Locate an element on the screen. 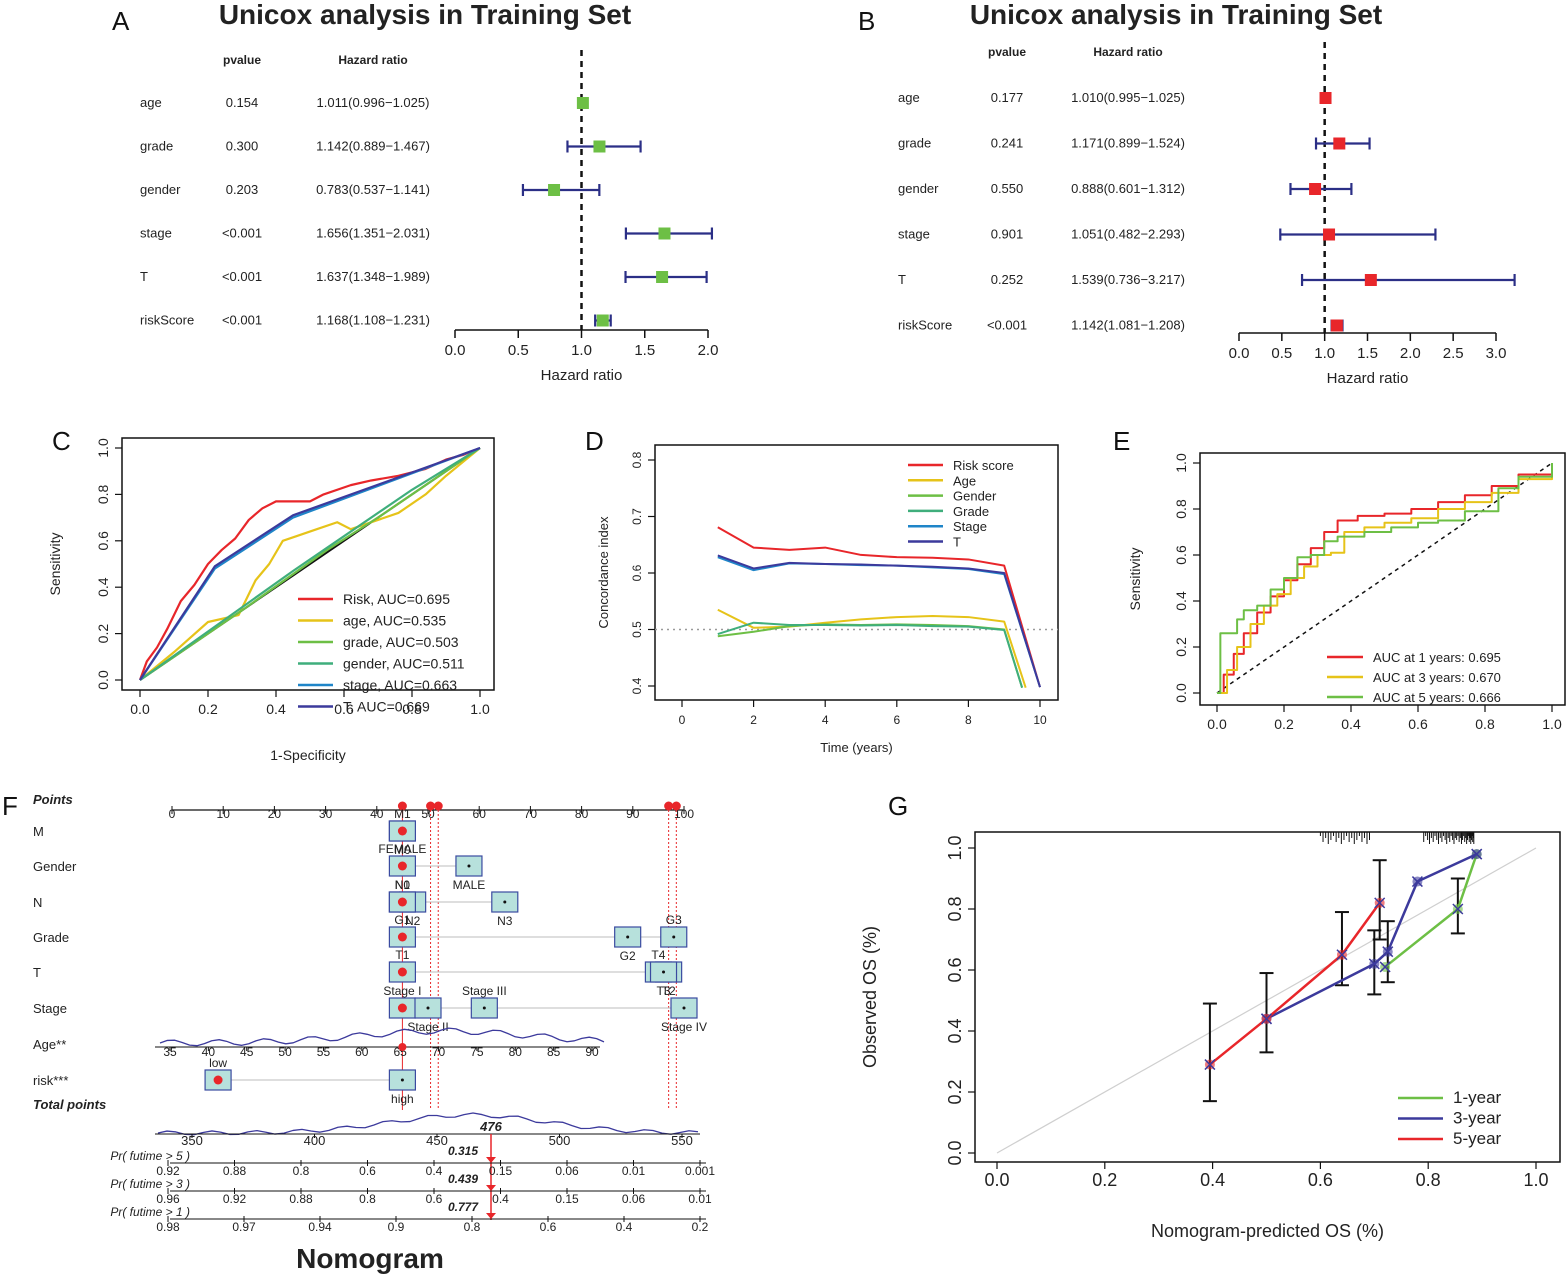 This screenshot has height=1275, width=1568. points-tick-label: 40 is located at coordinates (377, 814).